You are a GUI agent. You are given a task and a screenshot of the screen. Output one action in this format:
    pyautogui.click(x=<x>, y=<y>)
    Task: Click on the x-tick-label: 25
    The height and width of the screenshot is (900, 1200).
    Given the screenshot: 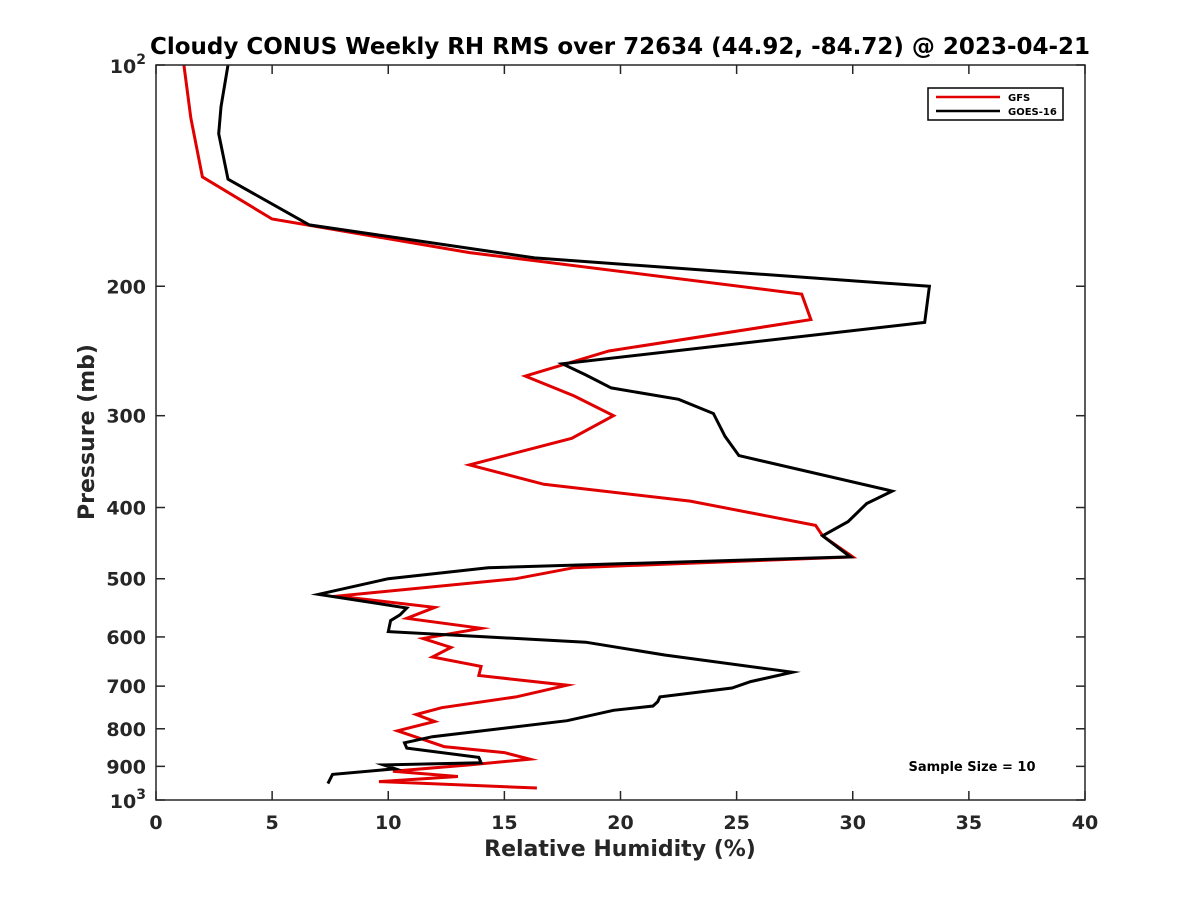 What is the action you would take?
    pyautogui.click(x=736, y=823)
    